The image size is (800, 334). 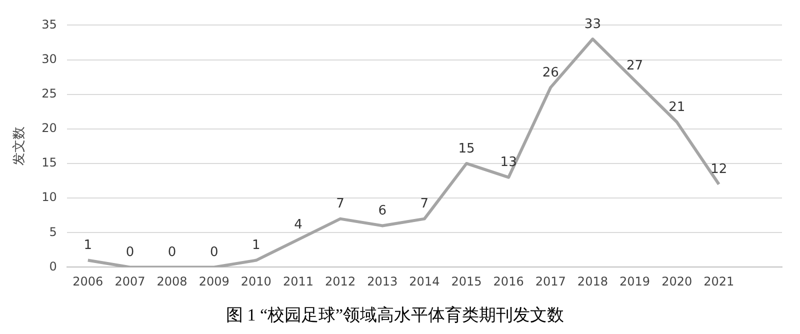 I want to click on data-label: 15, so click(x=466, y=148).